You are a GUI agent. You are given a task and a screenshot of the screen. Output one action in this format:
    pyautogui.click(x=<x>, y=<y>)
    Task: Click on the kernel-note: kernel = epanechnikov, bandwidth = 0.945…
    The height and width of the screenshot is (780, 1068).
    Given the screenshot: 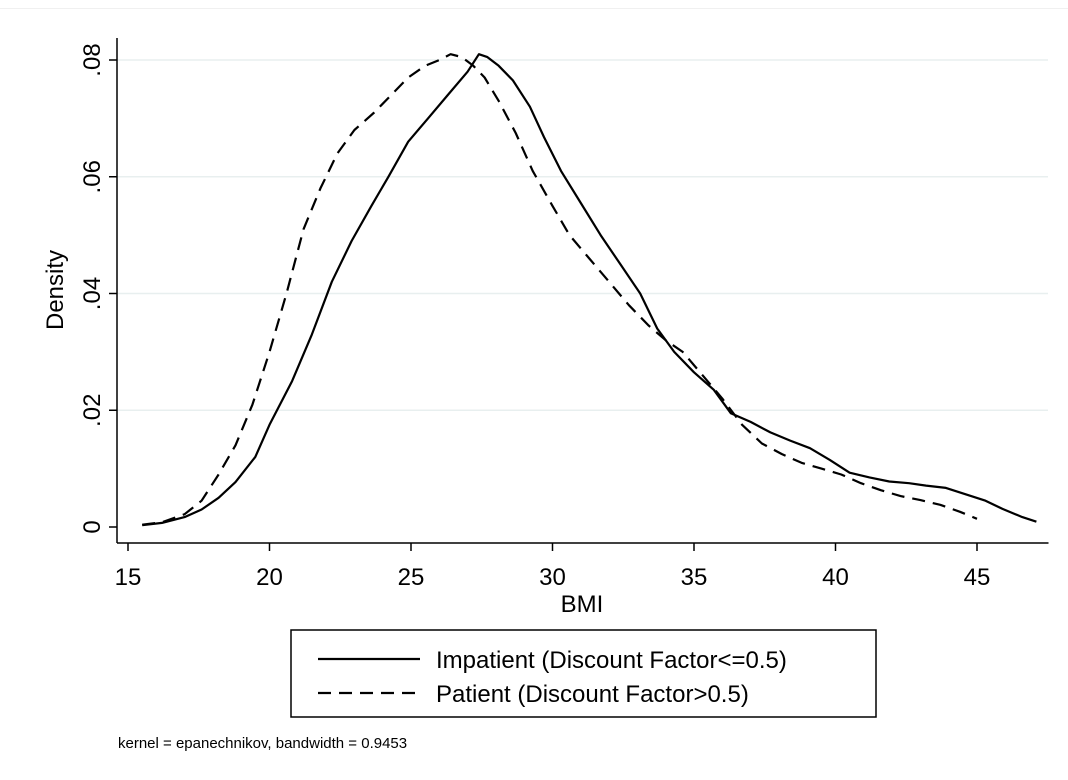 What is the action you would take?
    pyautogui.click(x=262, y=743)
    